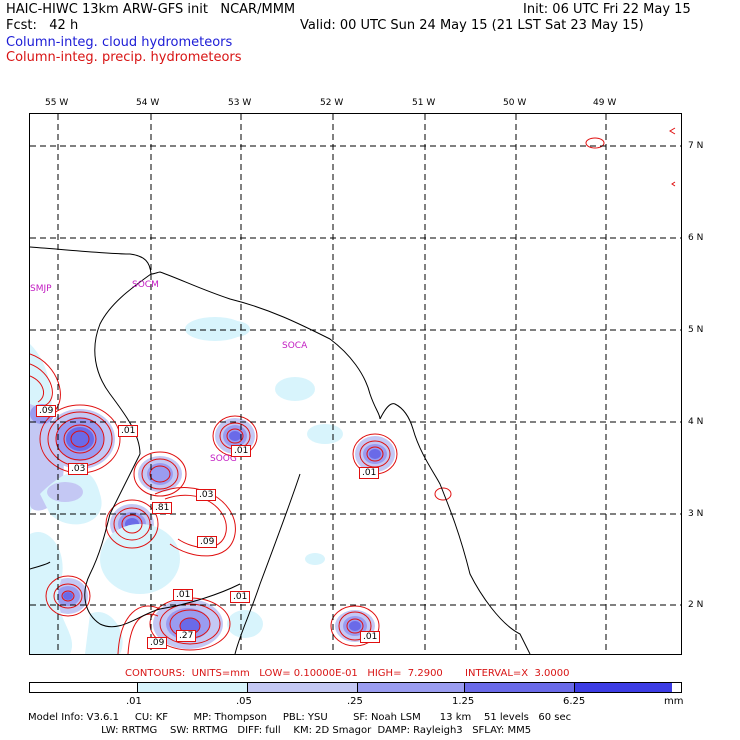 The image size is (740, 740). Describe the element at coordinates (696, 238) in the screenshot. I see `lat-label: 6 N` at that location.